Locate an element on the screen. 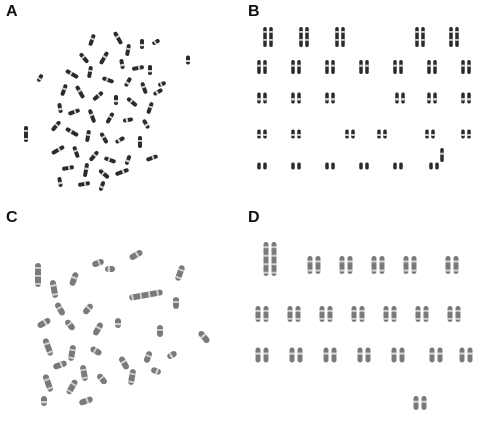 The height and width of the screenshot is (429, 482). panel-c-label: C is located at coordinates (12, 217).